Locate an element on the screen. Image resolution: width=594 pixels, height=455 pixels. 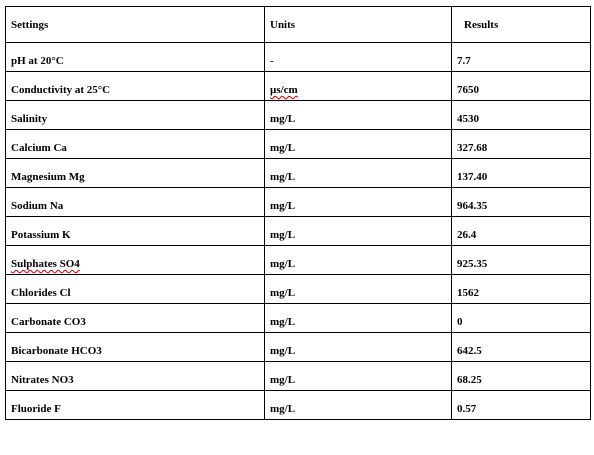
header-units: Units is located at coordinates (358, 24).